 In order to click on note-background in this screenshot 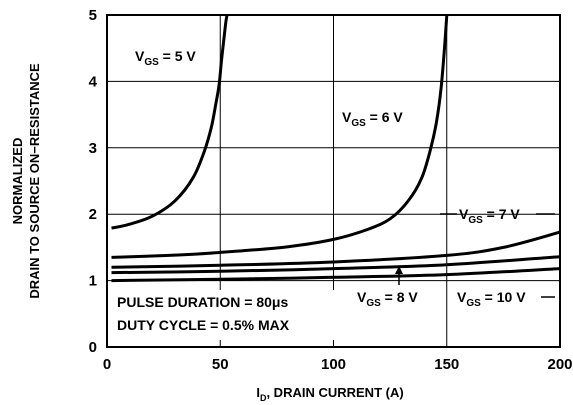, I will do `click(223, 315)`.